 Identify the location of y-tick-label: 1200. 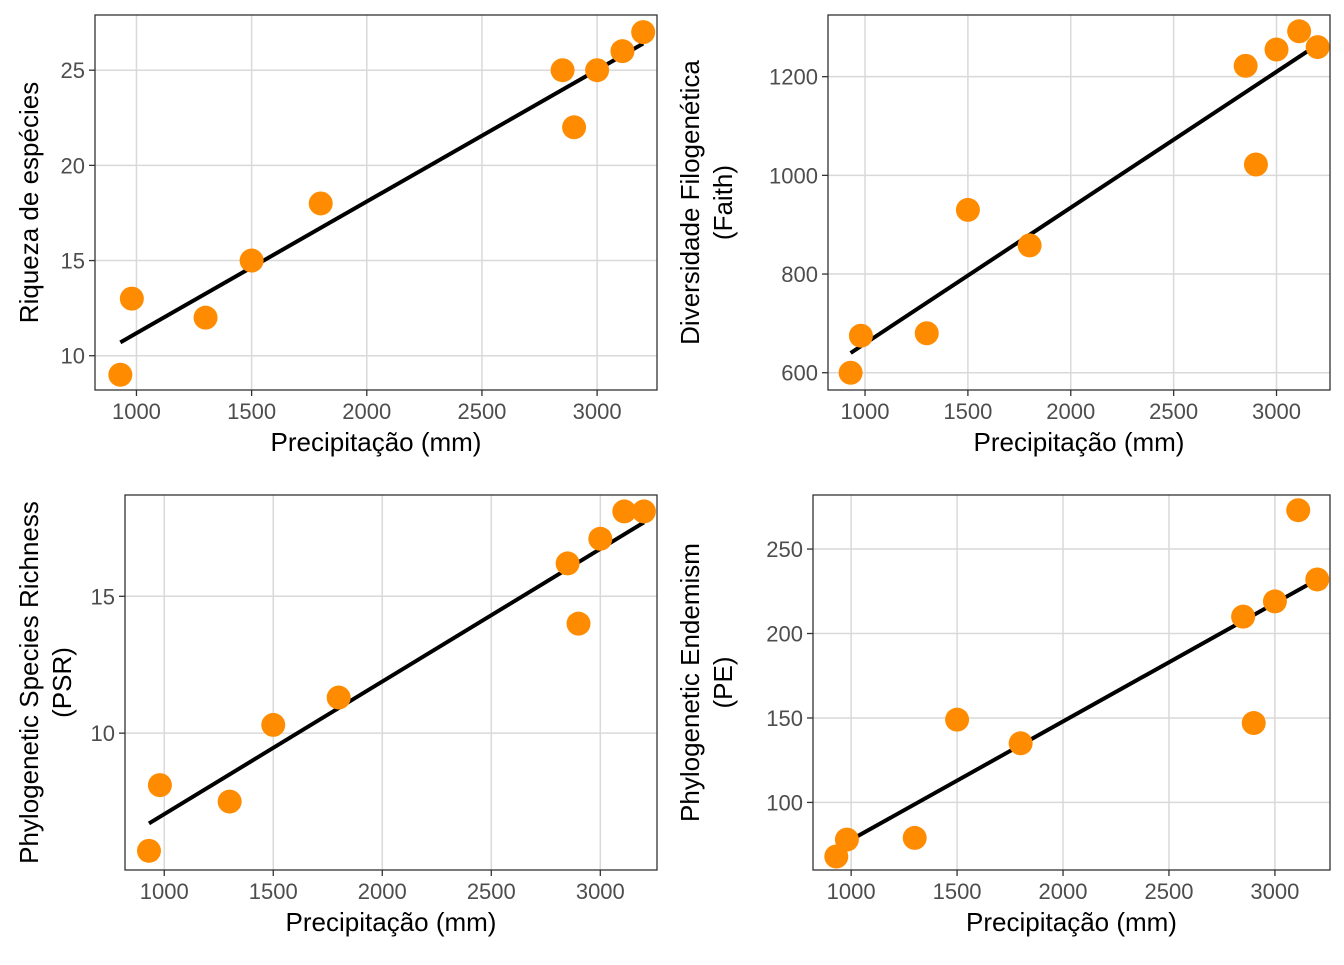
(793, 77).